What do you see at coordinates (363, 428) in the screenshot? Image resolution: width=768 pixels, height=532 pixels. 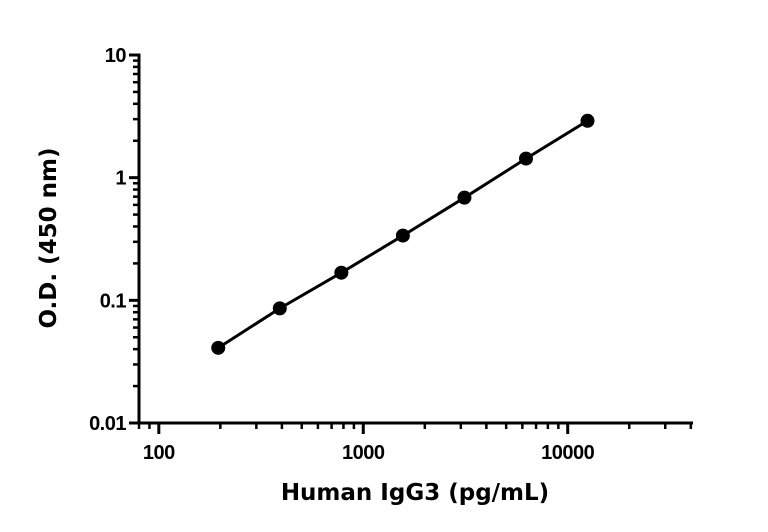 I see `x-axis-major-ticks` at bounding box center [363, 428].